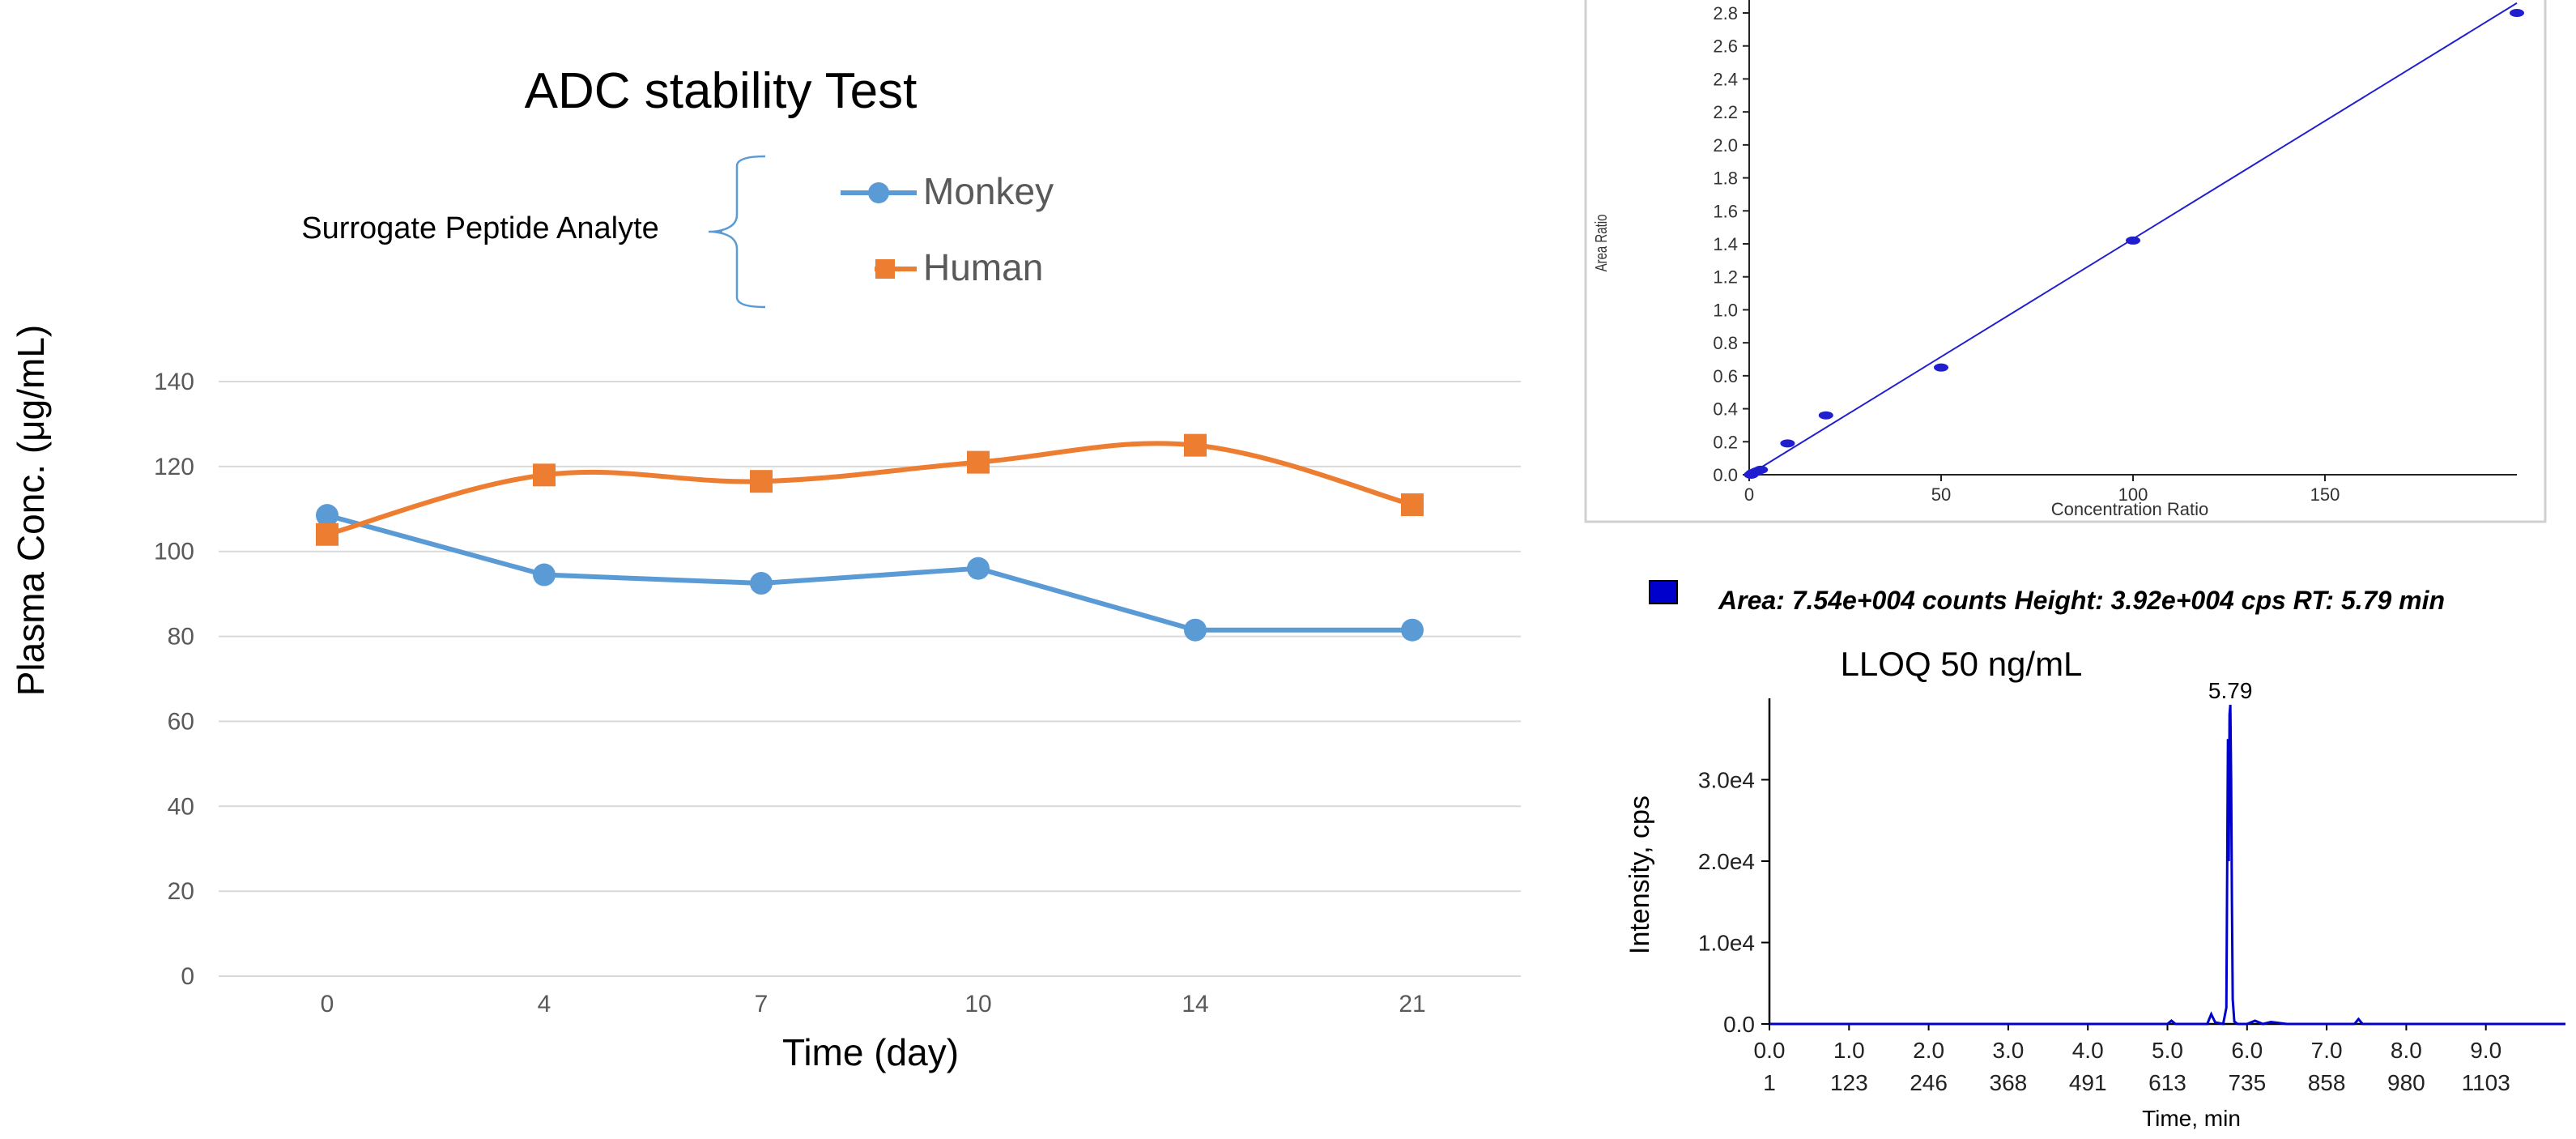  I want to click on legend-monkey-marker, so click(878, 192).